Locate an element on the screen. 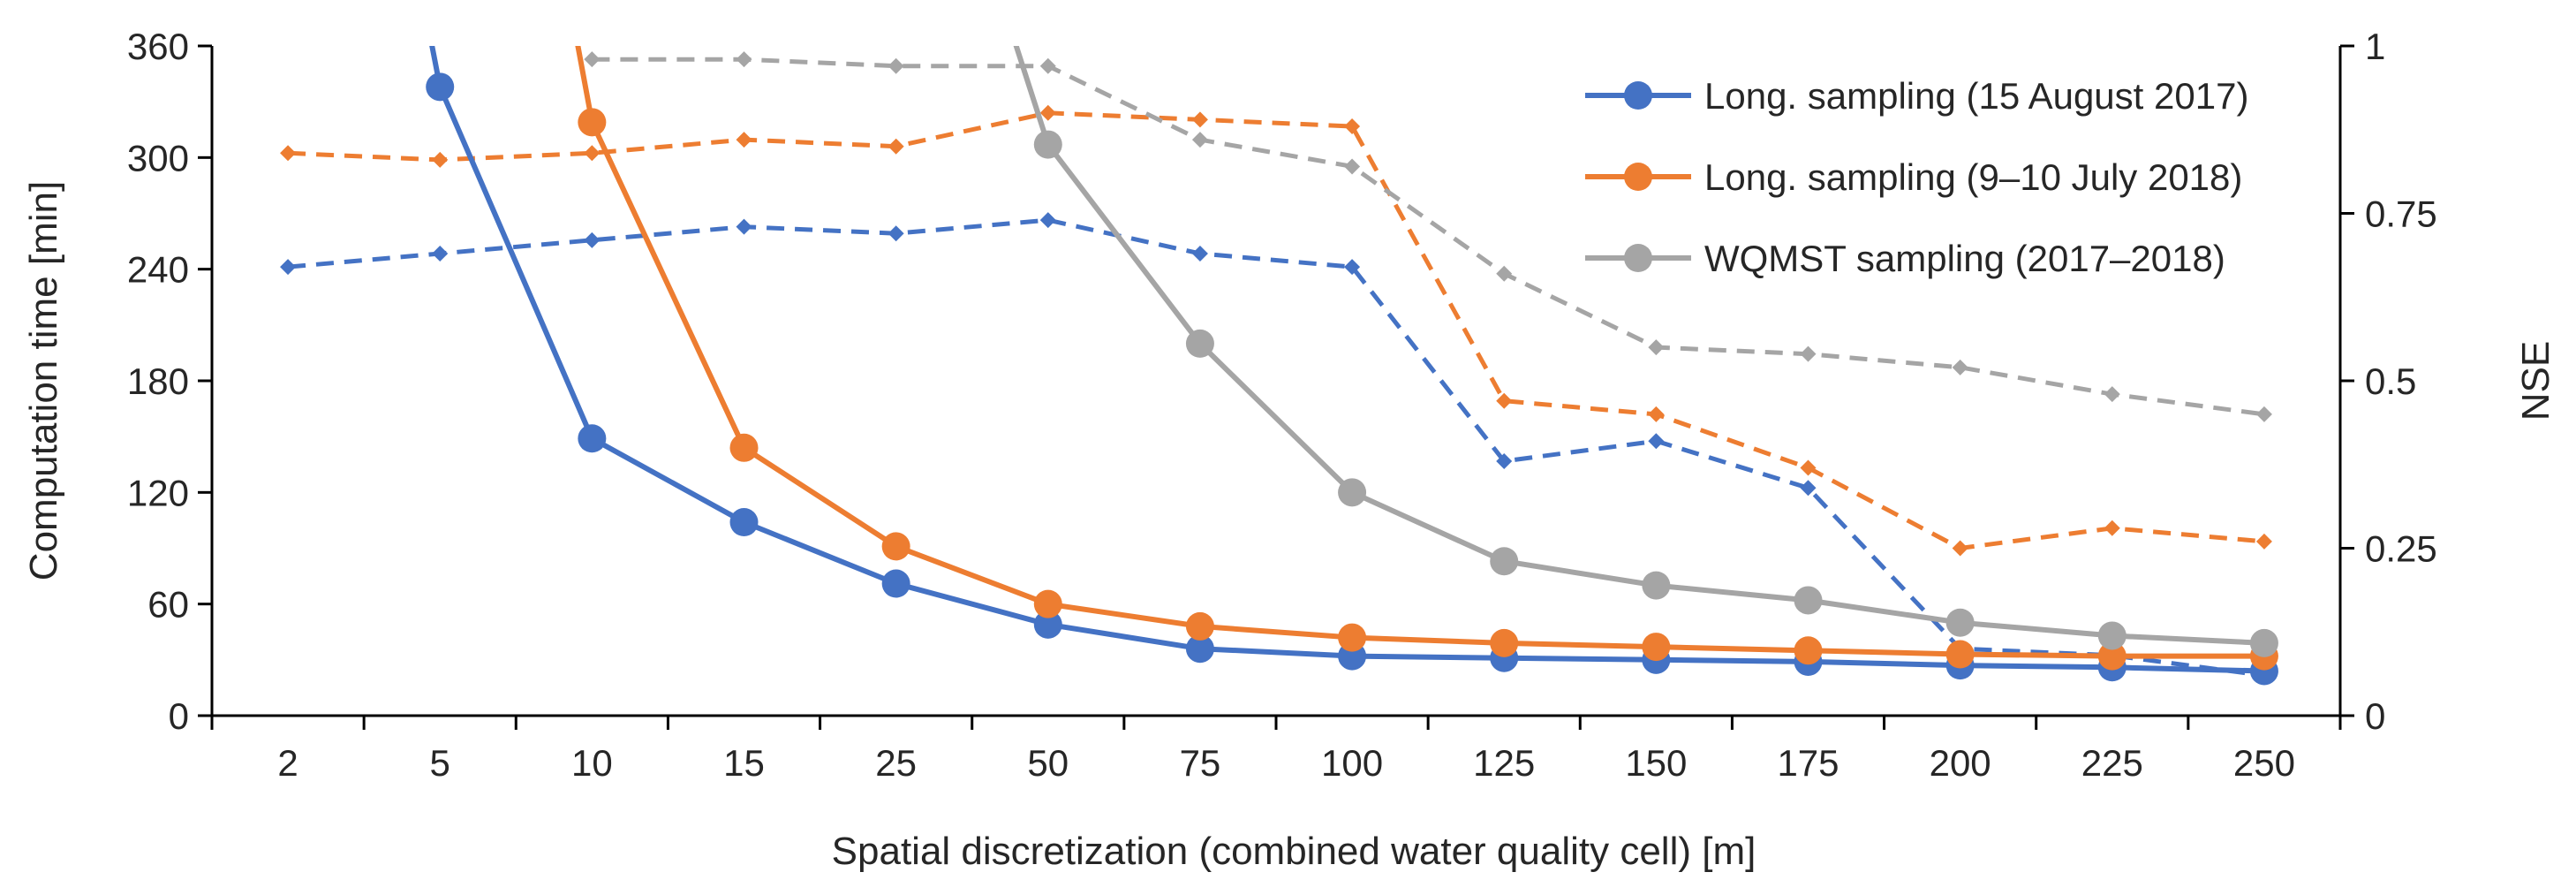 The image size is (2576, 895). x-tick-label: 175 is located at coordinates (1808, 763).